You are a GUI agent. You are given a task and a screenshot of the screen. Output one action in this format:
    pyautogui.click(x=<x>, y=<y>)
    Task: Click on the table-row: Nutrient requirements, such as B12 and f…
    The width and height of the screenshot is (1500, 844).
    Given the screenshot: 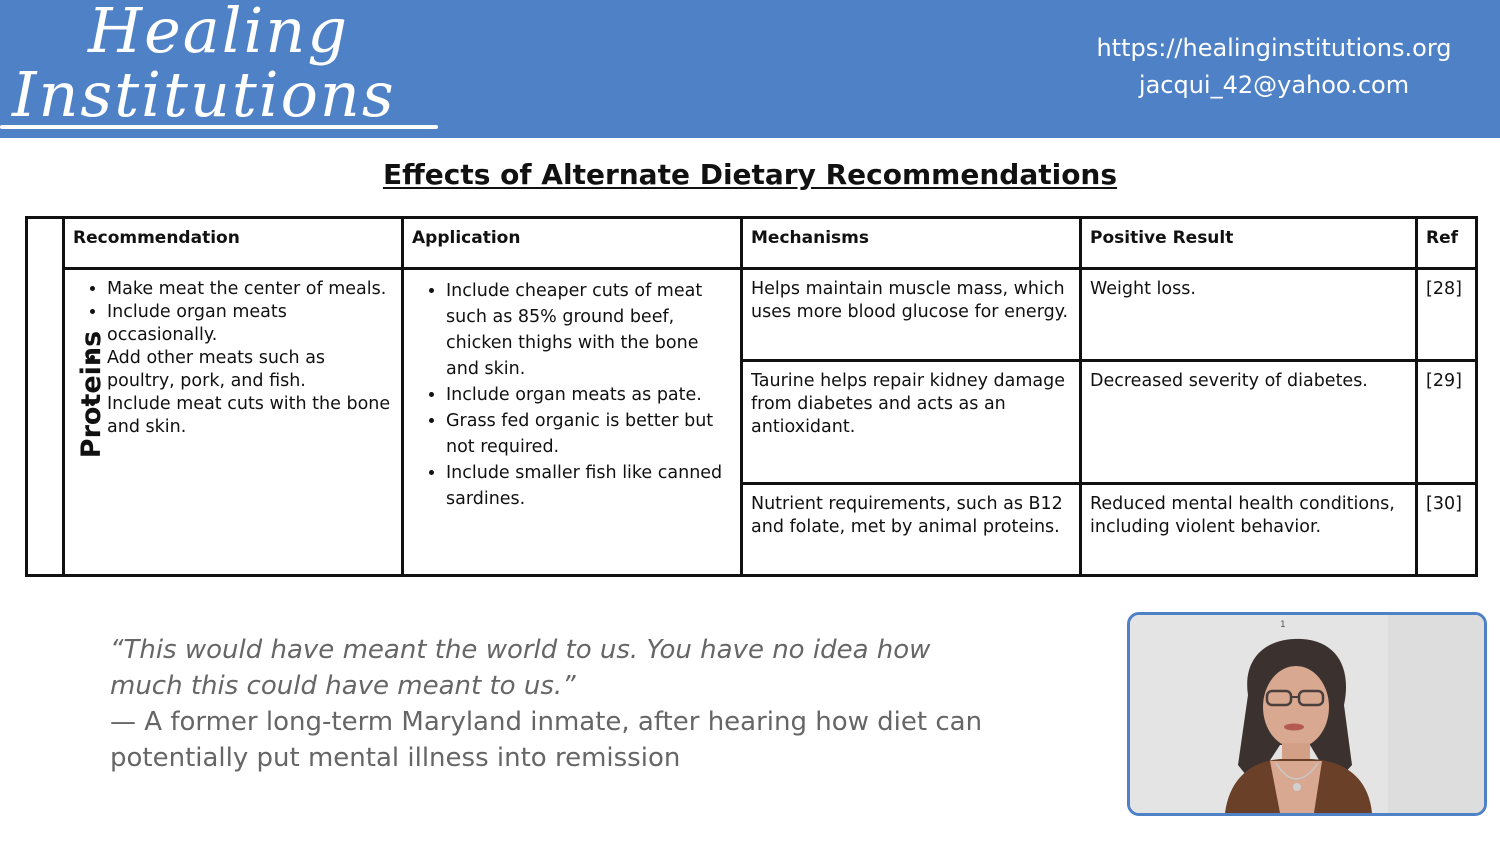 What is the action you would take?
    pyautogui.click(x=752, y=529)
    